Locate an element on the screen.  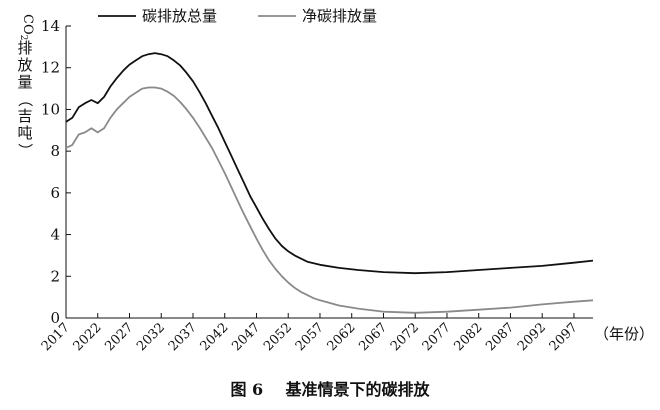
y-axis-label: CO2 排放量（吉吨） is located at coordinates (25, 86).